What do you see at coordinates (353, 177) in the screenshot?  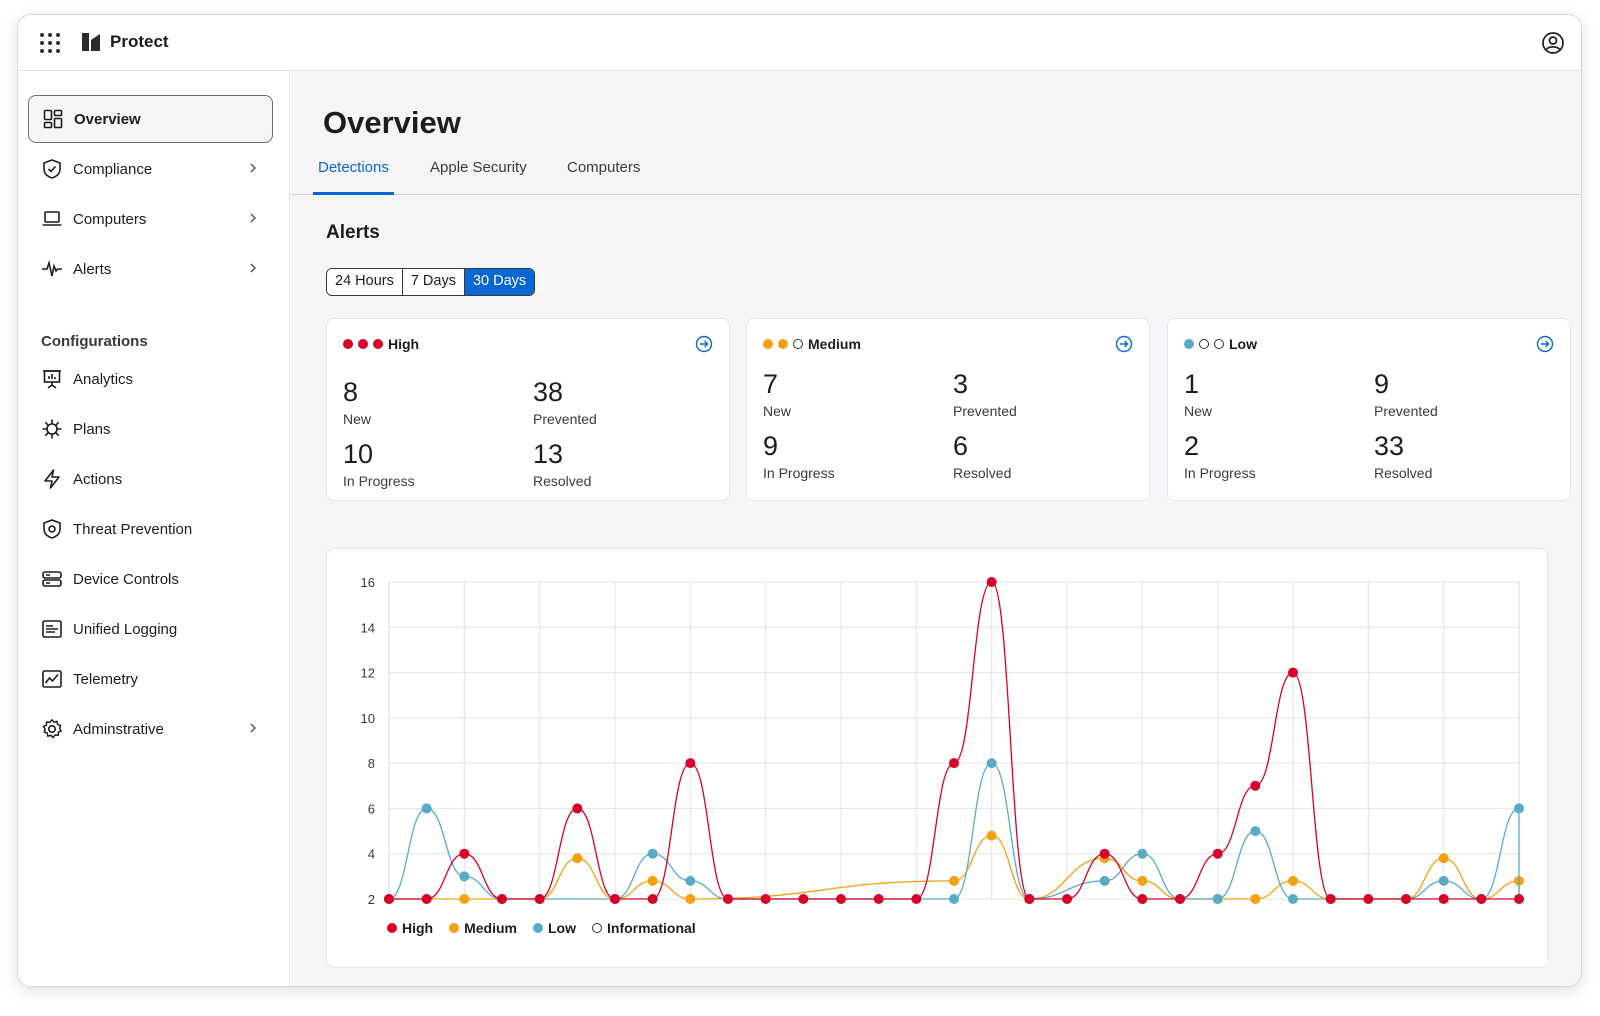 I see `tab-detections: Detections` at bounding box center [353, 177].